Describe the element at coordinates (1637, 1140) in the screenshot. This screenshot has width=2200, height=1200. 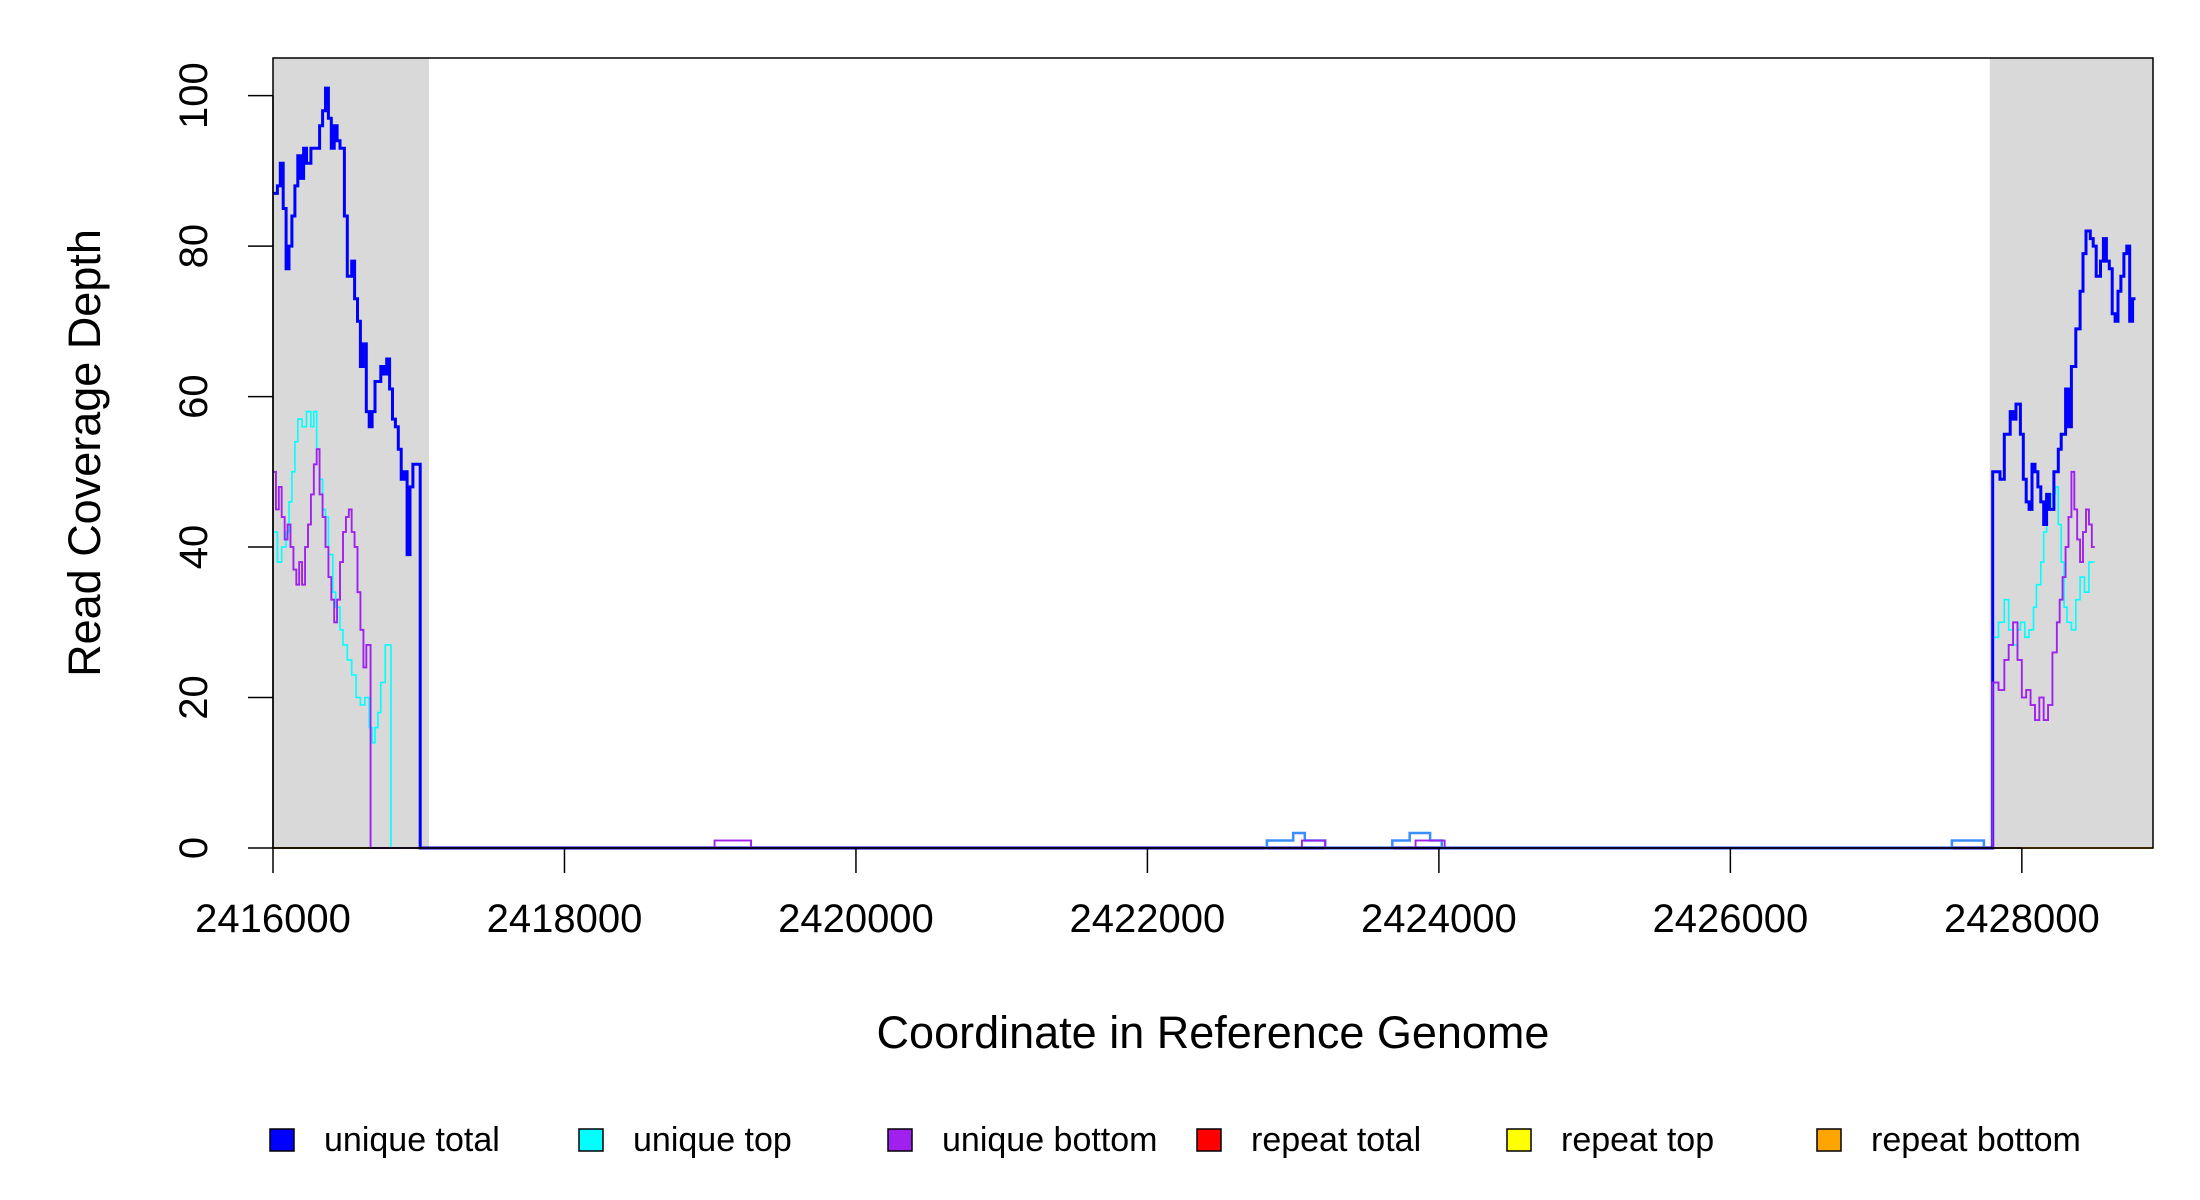
I see `legend-label-repeat-top: repeat top` at that location.